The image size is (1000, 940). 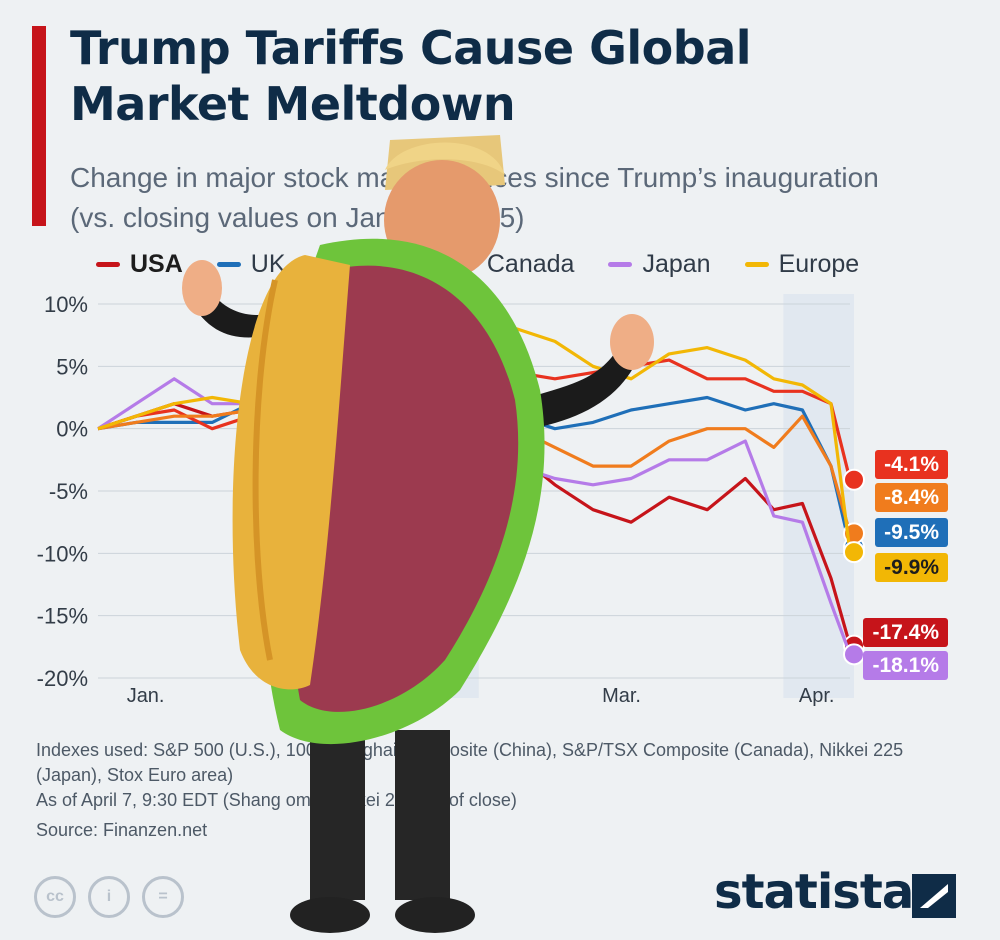 I want to click on legend-item-europe: Europe, so click(x=802, y=264).